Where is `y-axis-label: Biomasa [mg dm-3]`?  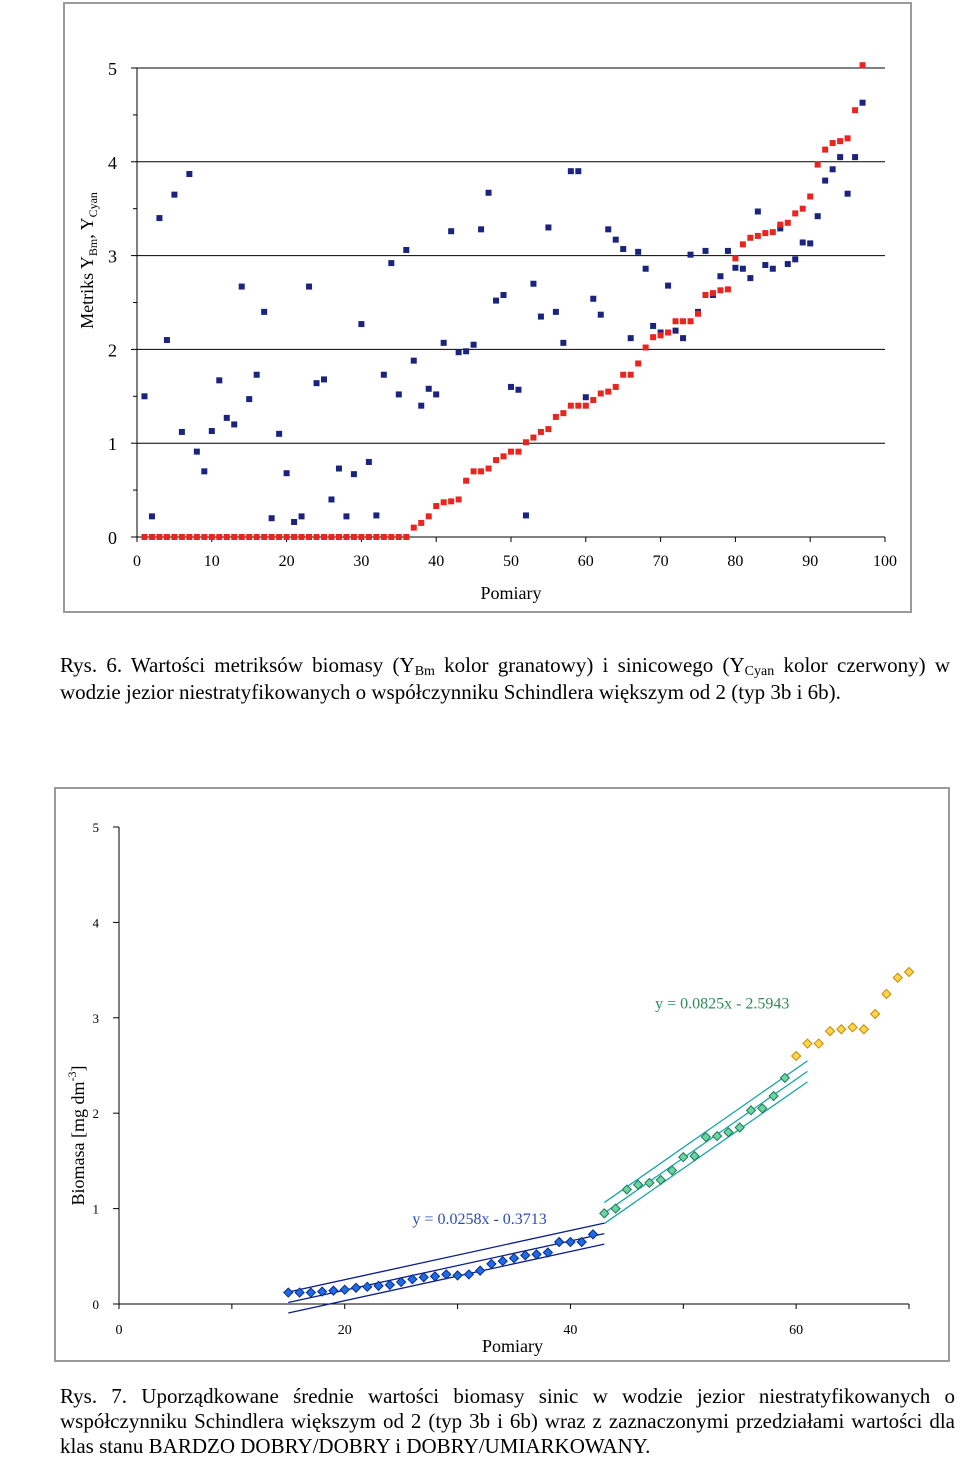 y-axis-label: Biomasa [mg dm-3] is located at coordinates (76, 1136).